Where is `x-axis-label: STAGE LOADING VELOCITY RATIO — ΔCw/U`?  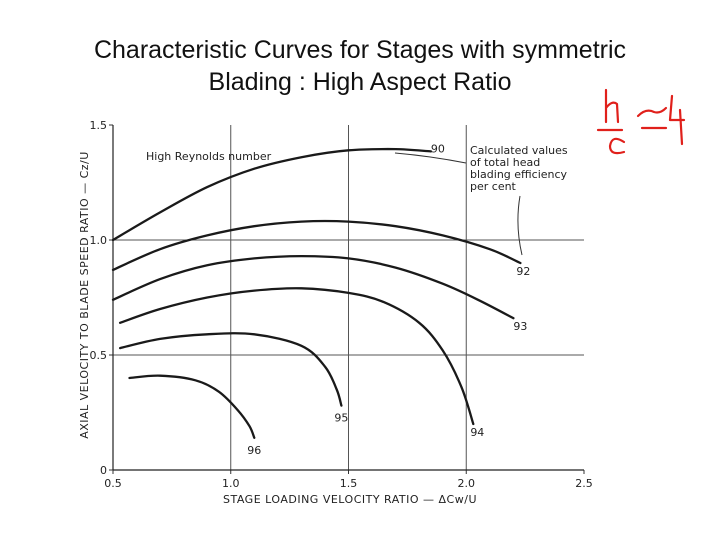 x-axis-label: STAGE LOADING VELOCITY RATIO — ΔCw/U is located at coordinates (350, 499).